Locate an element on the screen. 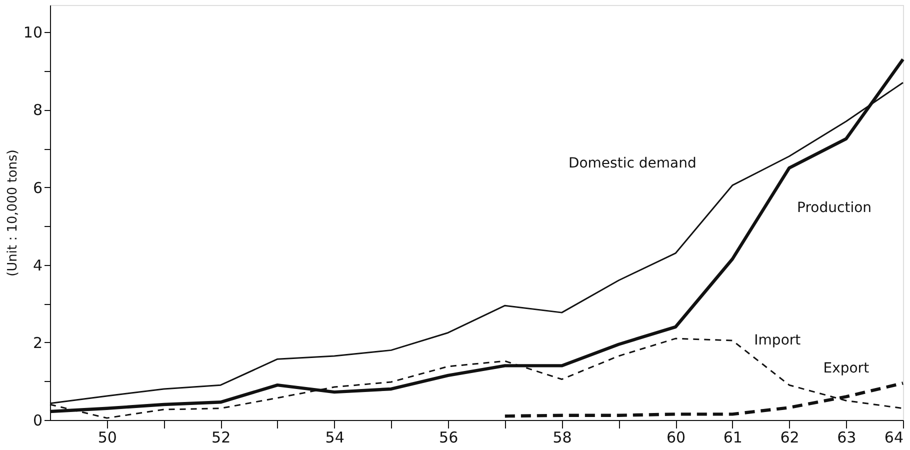 The height and width of the screenshot is (450, 910). text: Domestic demand is located at coordinates (632, 163).